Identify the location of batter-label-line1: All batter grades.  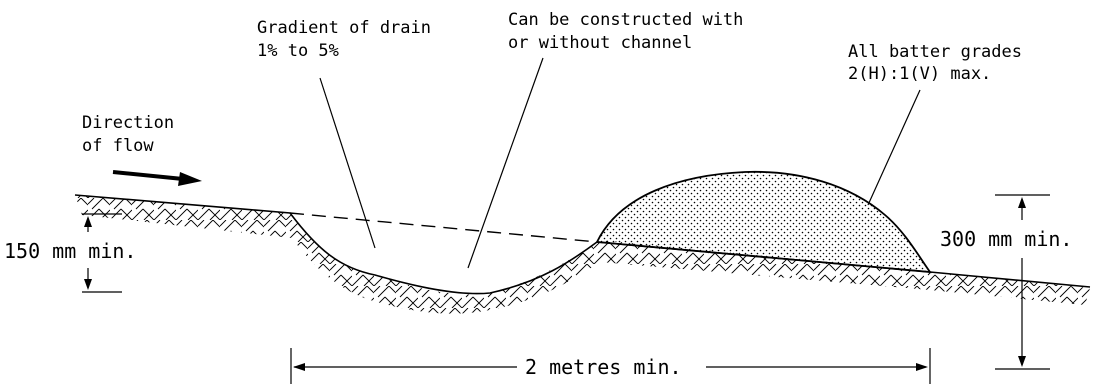
(935, 52).